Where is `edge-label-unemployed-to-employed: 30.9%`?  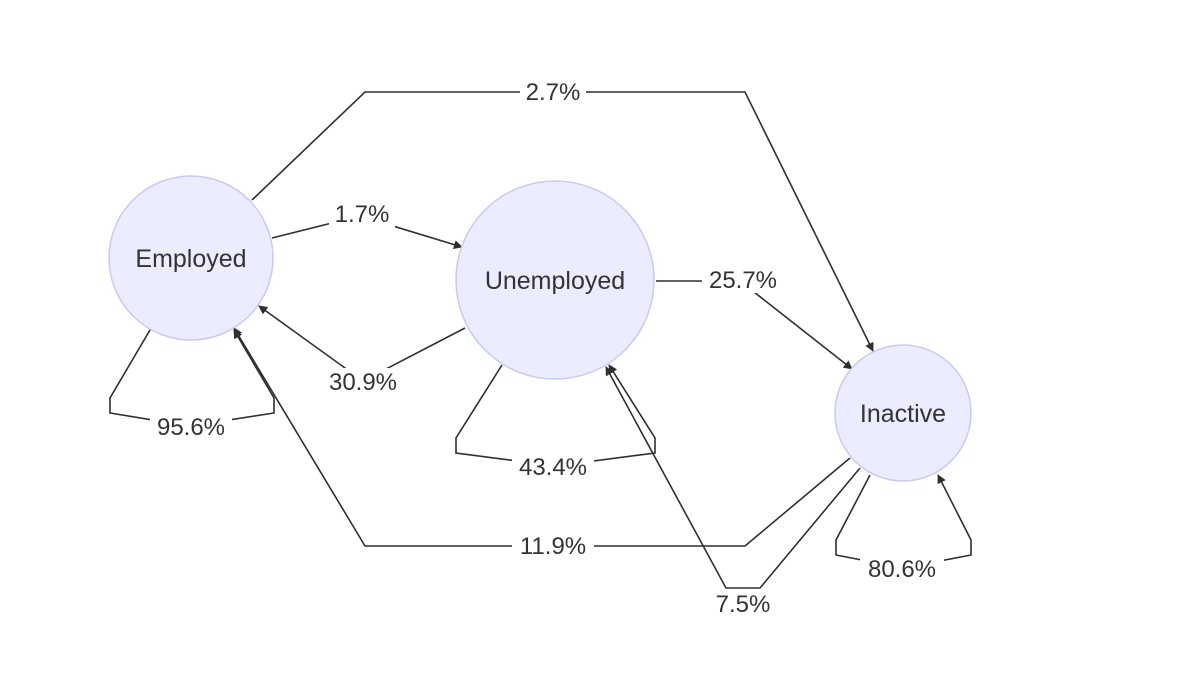
edge-label-unemployed-to-employed: 30.9% is located at coordinates (363, 382).